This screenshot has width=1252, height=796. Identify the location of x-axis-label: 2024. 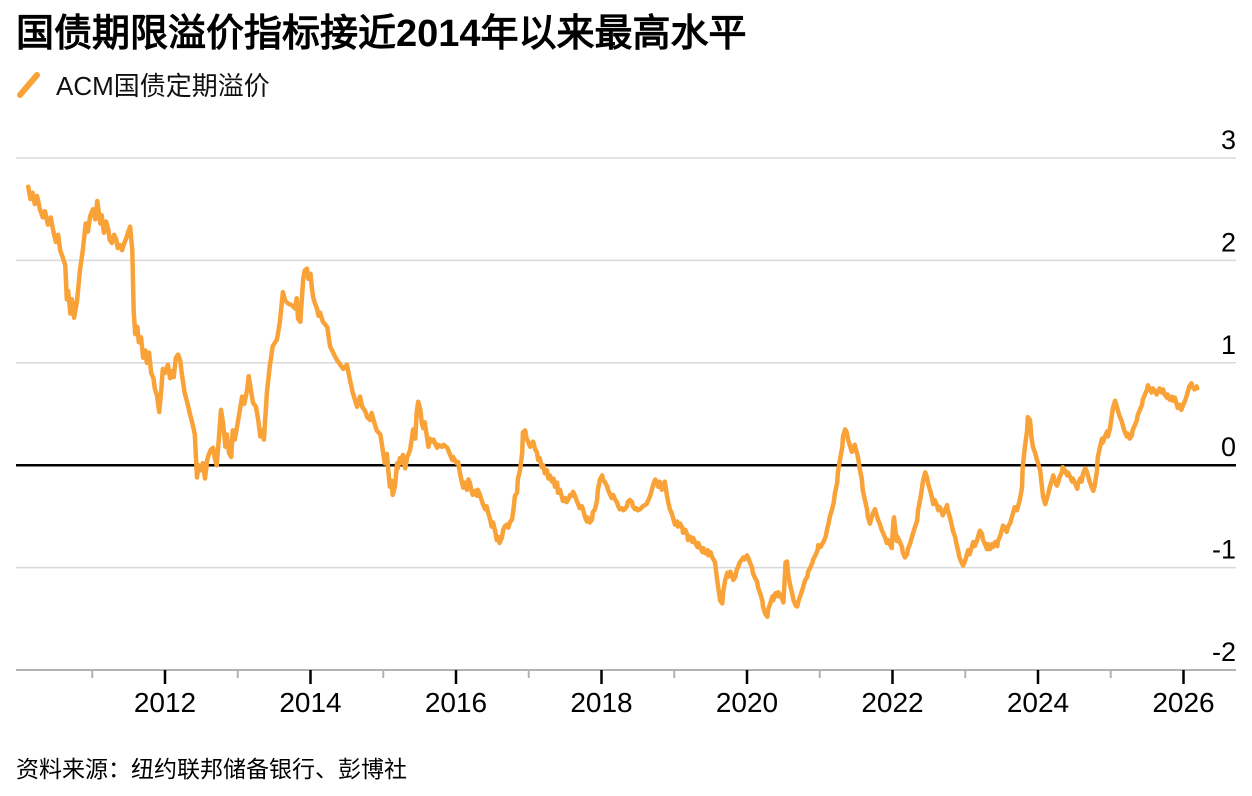
(1038, 702).